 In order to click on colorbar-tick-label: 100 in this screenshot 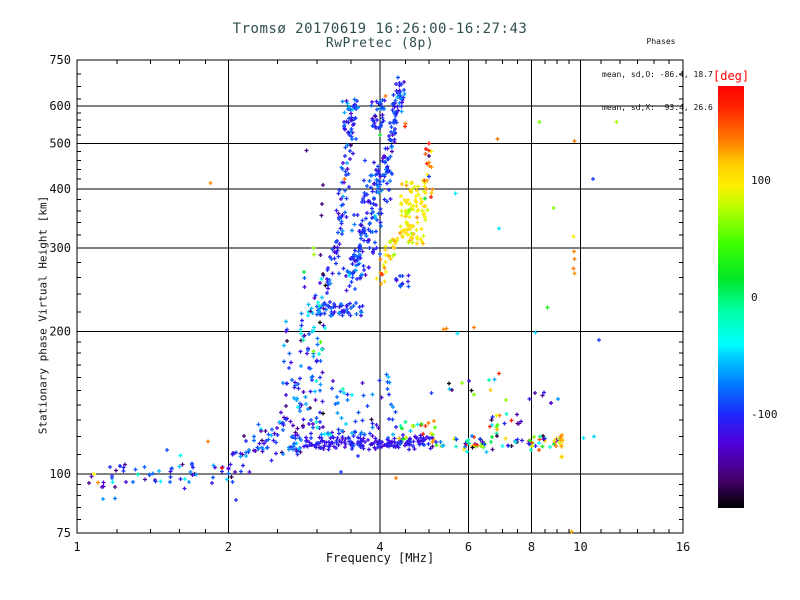, I will do `click(761, 180)`.